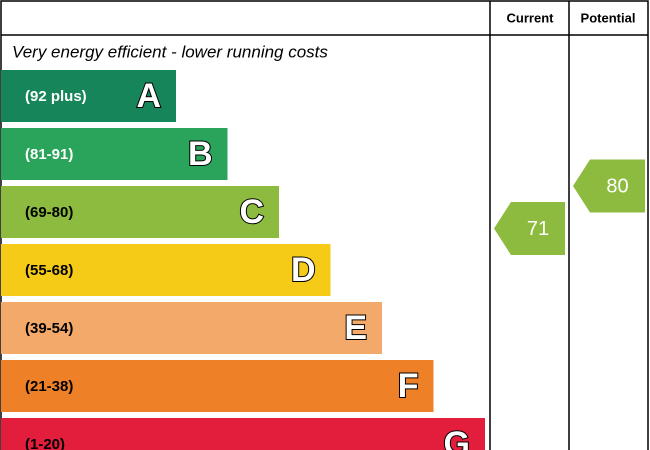 The image size is (650, 450). I want to click on band-letter: F, so click(408, 386).